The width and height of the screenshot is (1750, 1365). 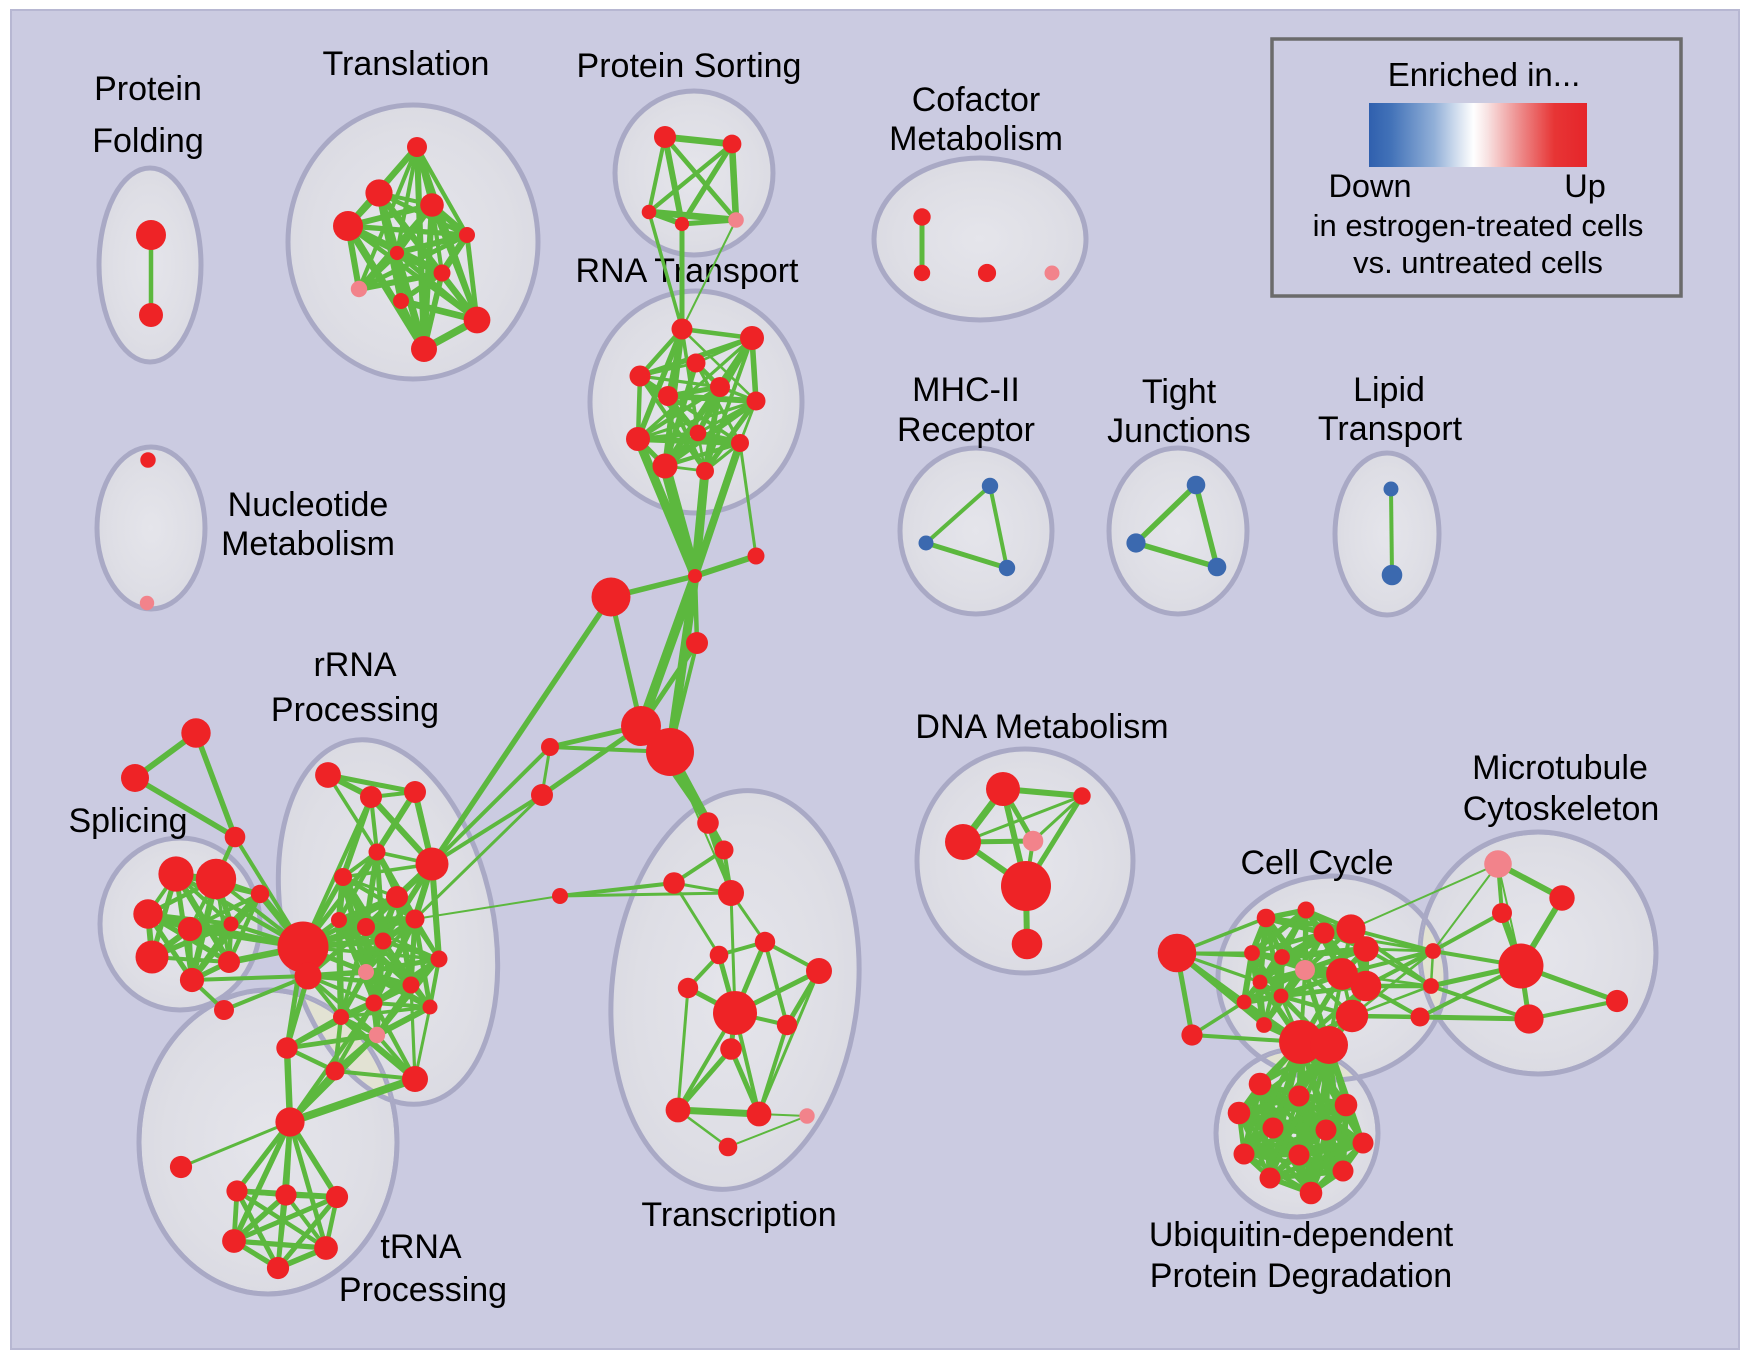 I want to click on svg-text: Transport, so click(x=1390, y=429).